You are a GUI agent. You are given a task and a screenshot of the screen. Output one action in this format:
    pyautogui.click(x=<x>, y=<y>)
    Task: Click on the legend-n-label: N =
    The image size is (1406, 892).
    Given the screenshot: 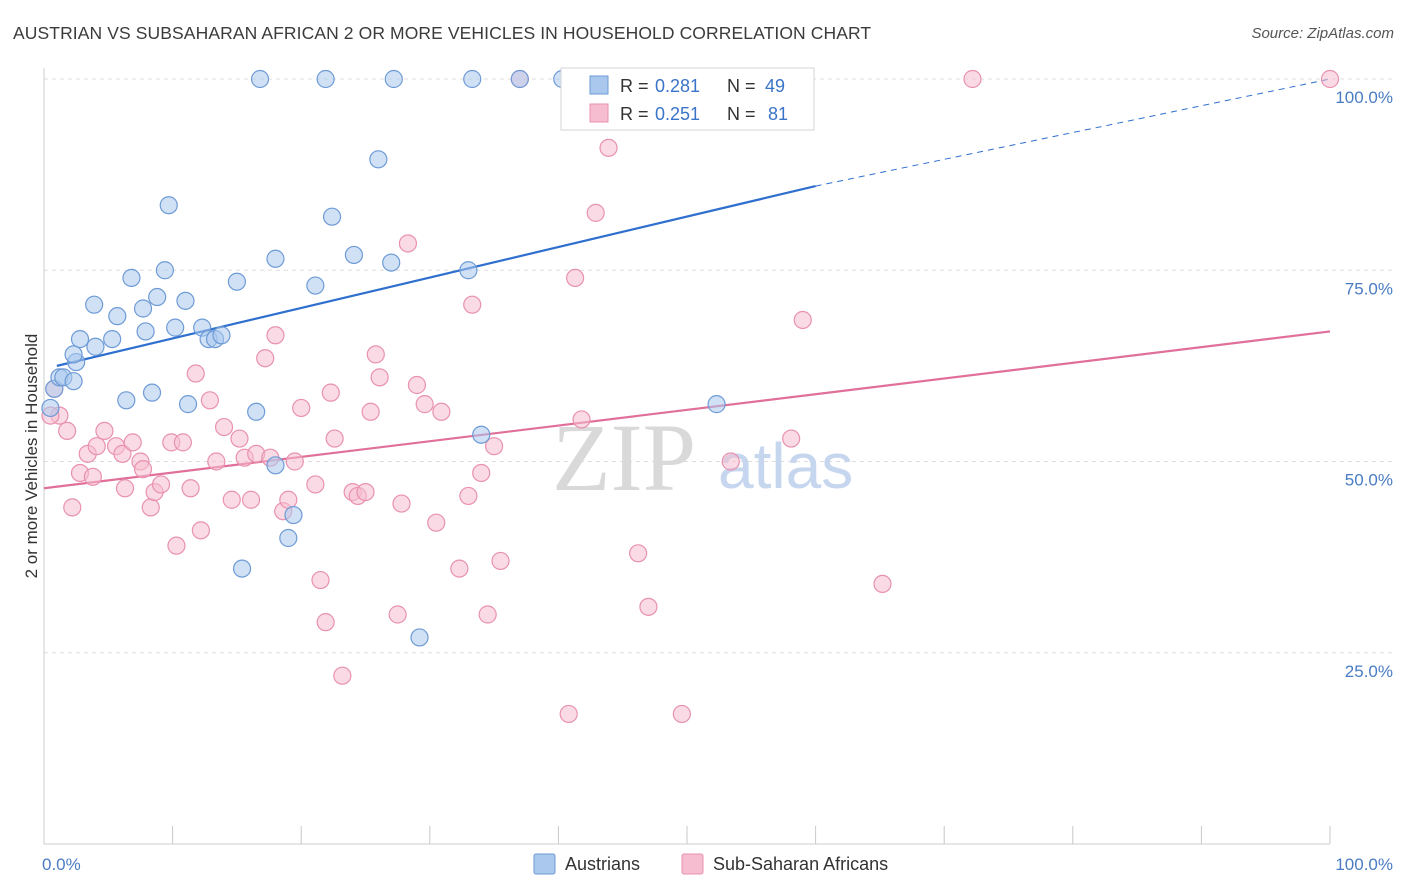 What is the action you would take?
    pyautogui.click(x=741, y=114)
    